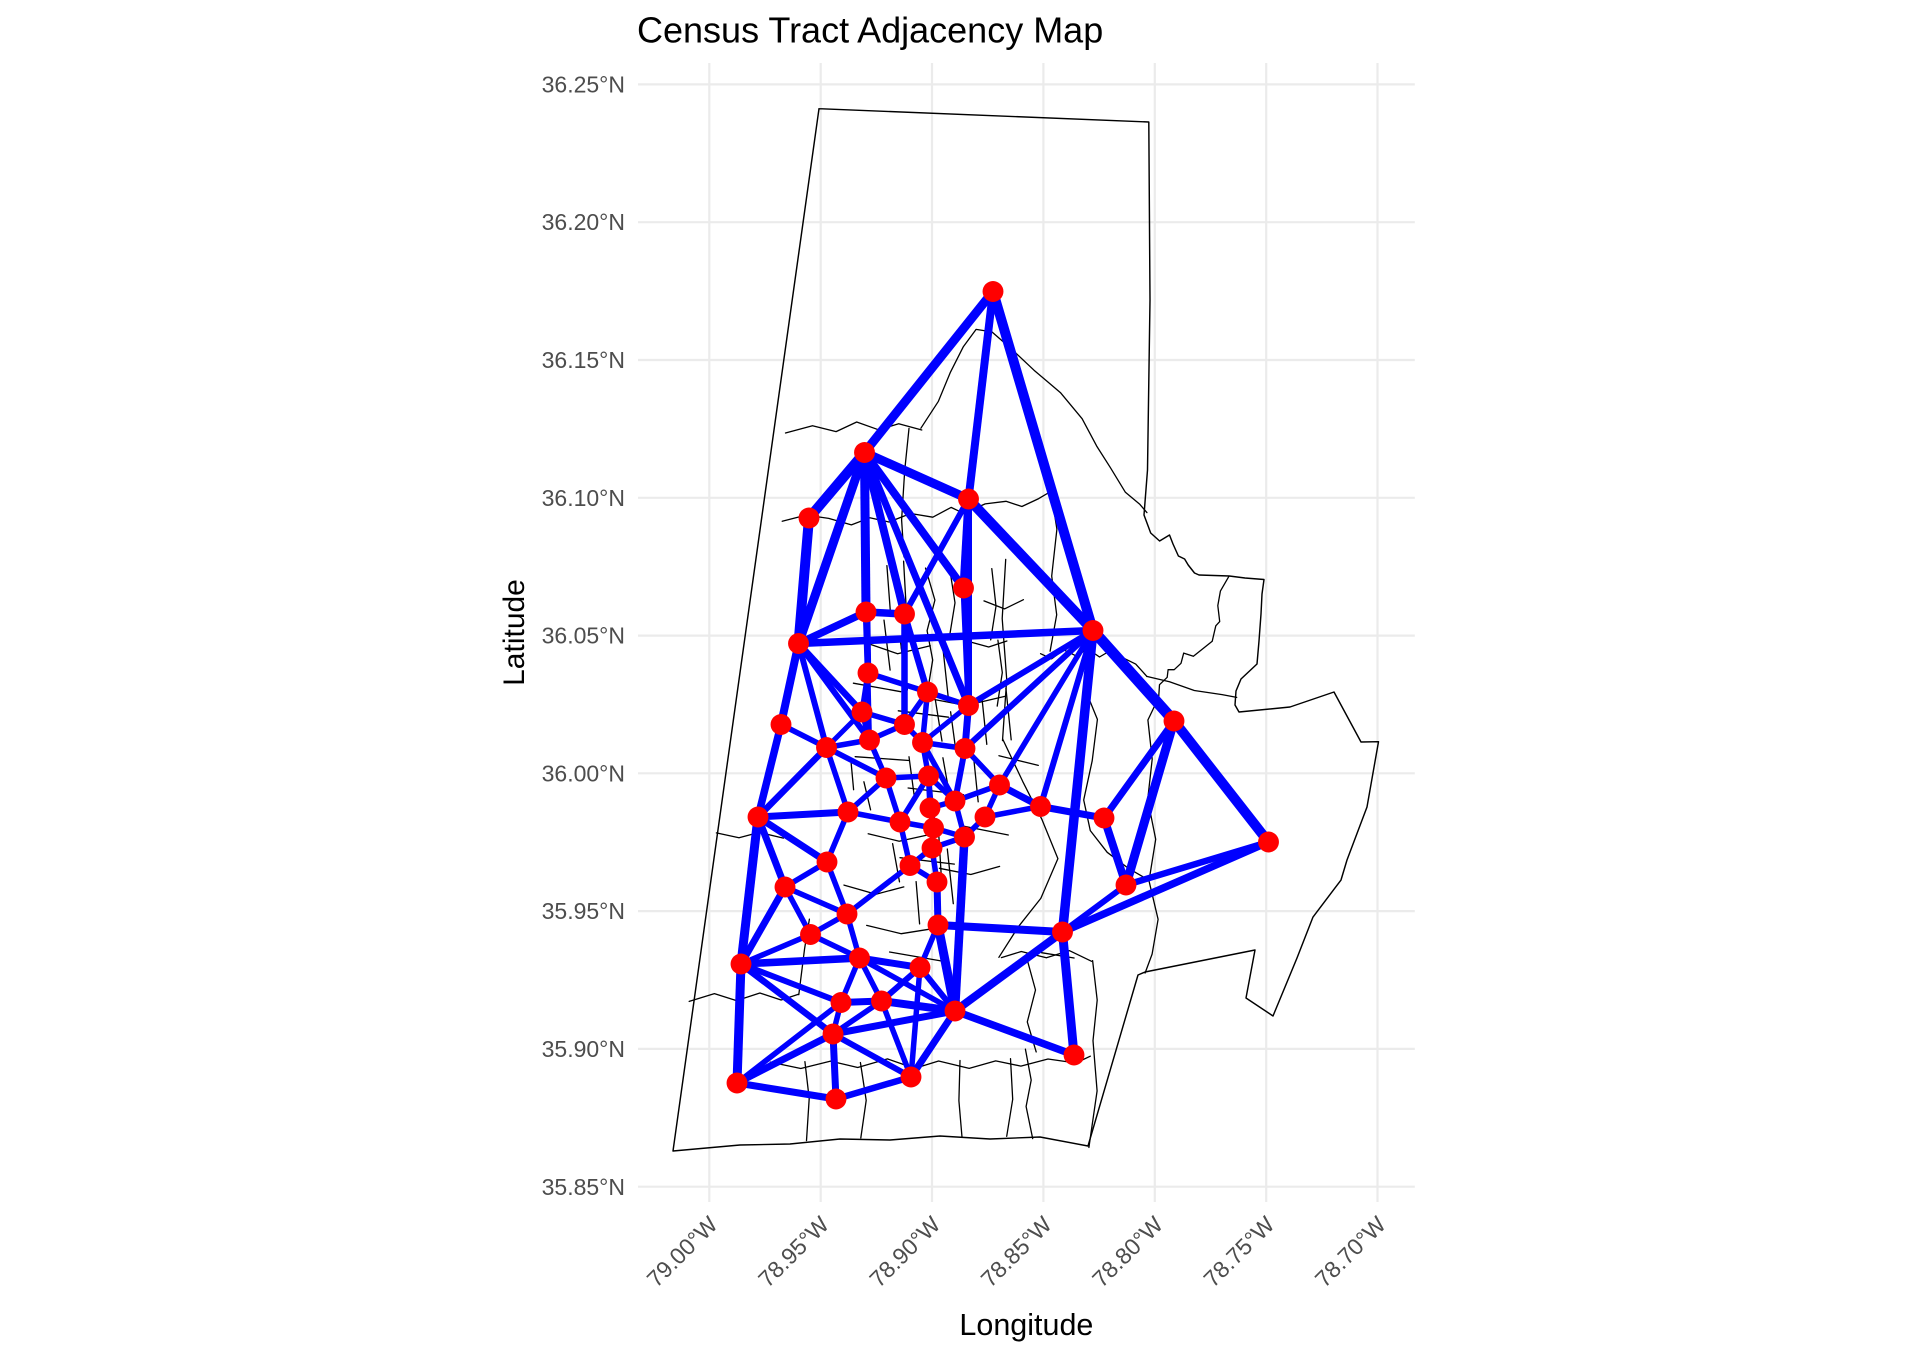 The image size is (1920, 1349). Describe the element at coordinates (583, 773) in the screenshot. I see `svg-text: 36.00°N` at that location.